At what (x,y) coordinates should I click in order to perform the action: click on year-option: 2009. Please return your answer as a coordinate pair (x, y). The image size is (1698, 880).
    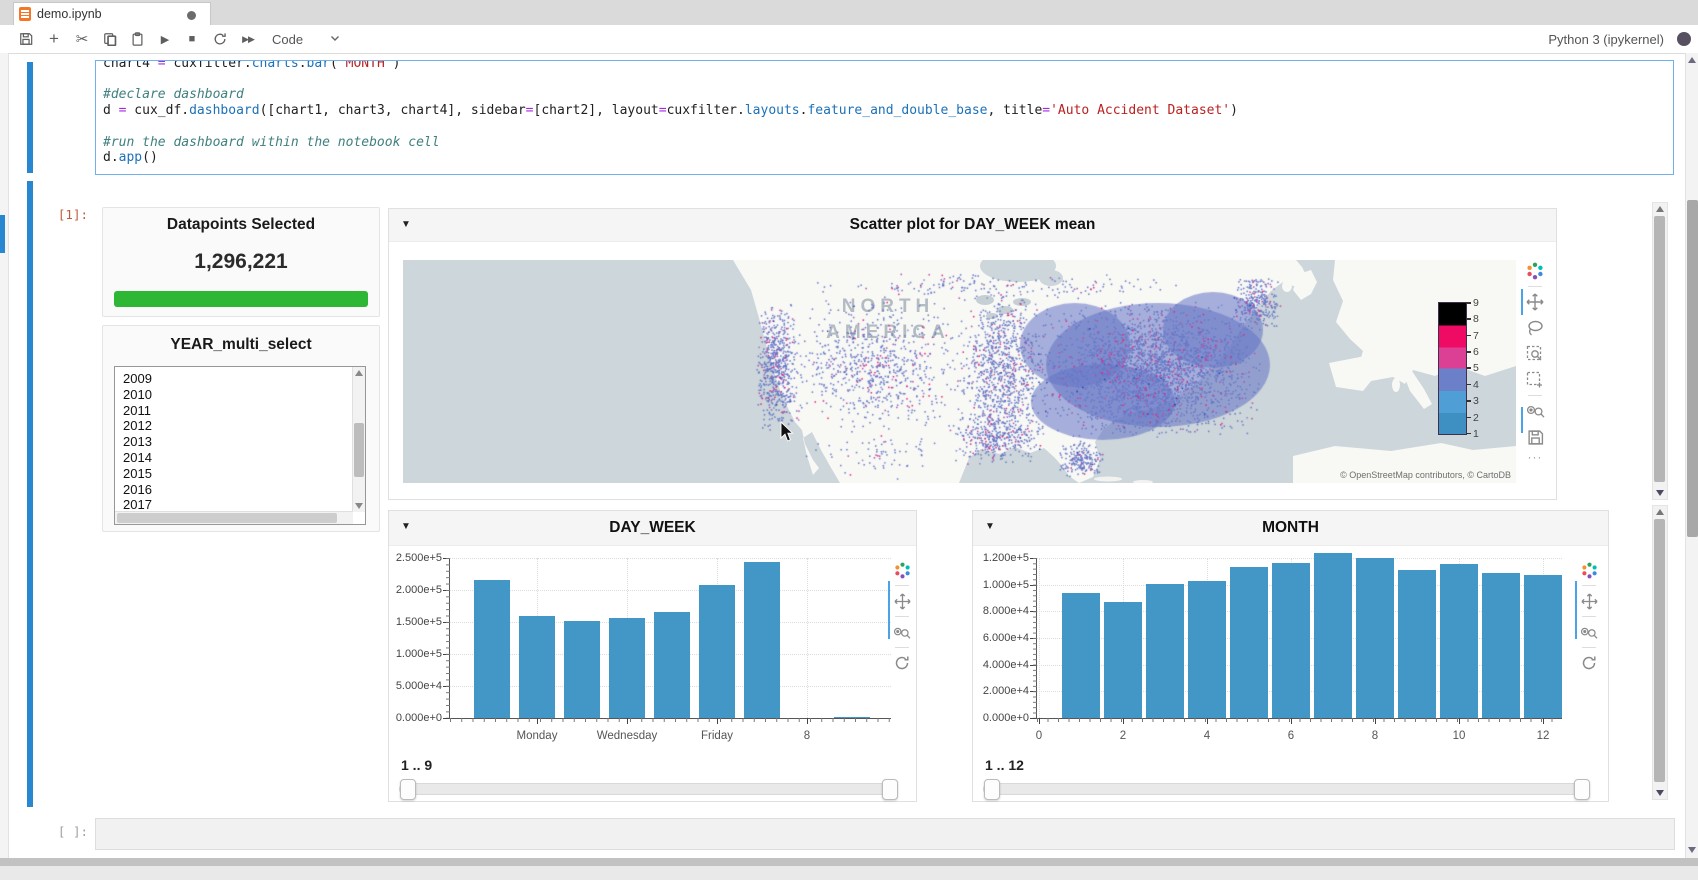
    Looking at the image, I should click on (137, 378).